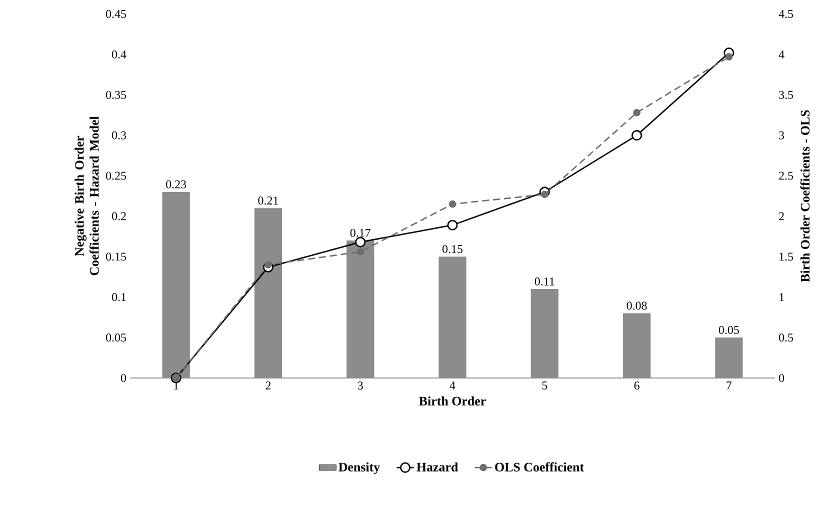 The image size is (817, 511). What do you see at coordinates (116, 176) in the screenshot?
I see `y-tick-label: 0.25` at bounding box center [116, 176].